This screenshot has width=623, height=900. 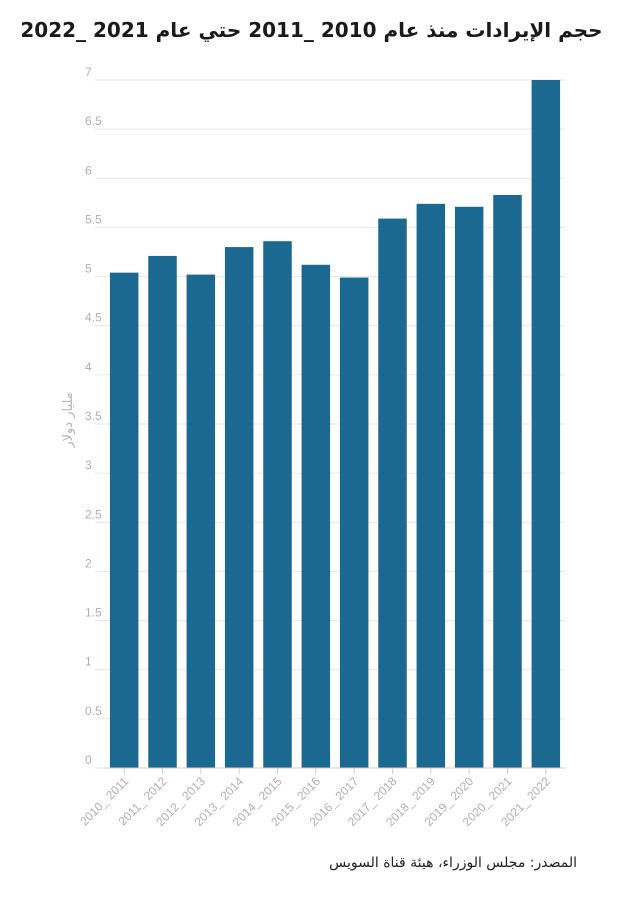 What do you see at coordinates (88, 662) in the screenshot?
I see `y-tick-label: 1` at bounding box center [88, 662].